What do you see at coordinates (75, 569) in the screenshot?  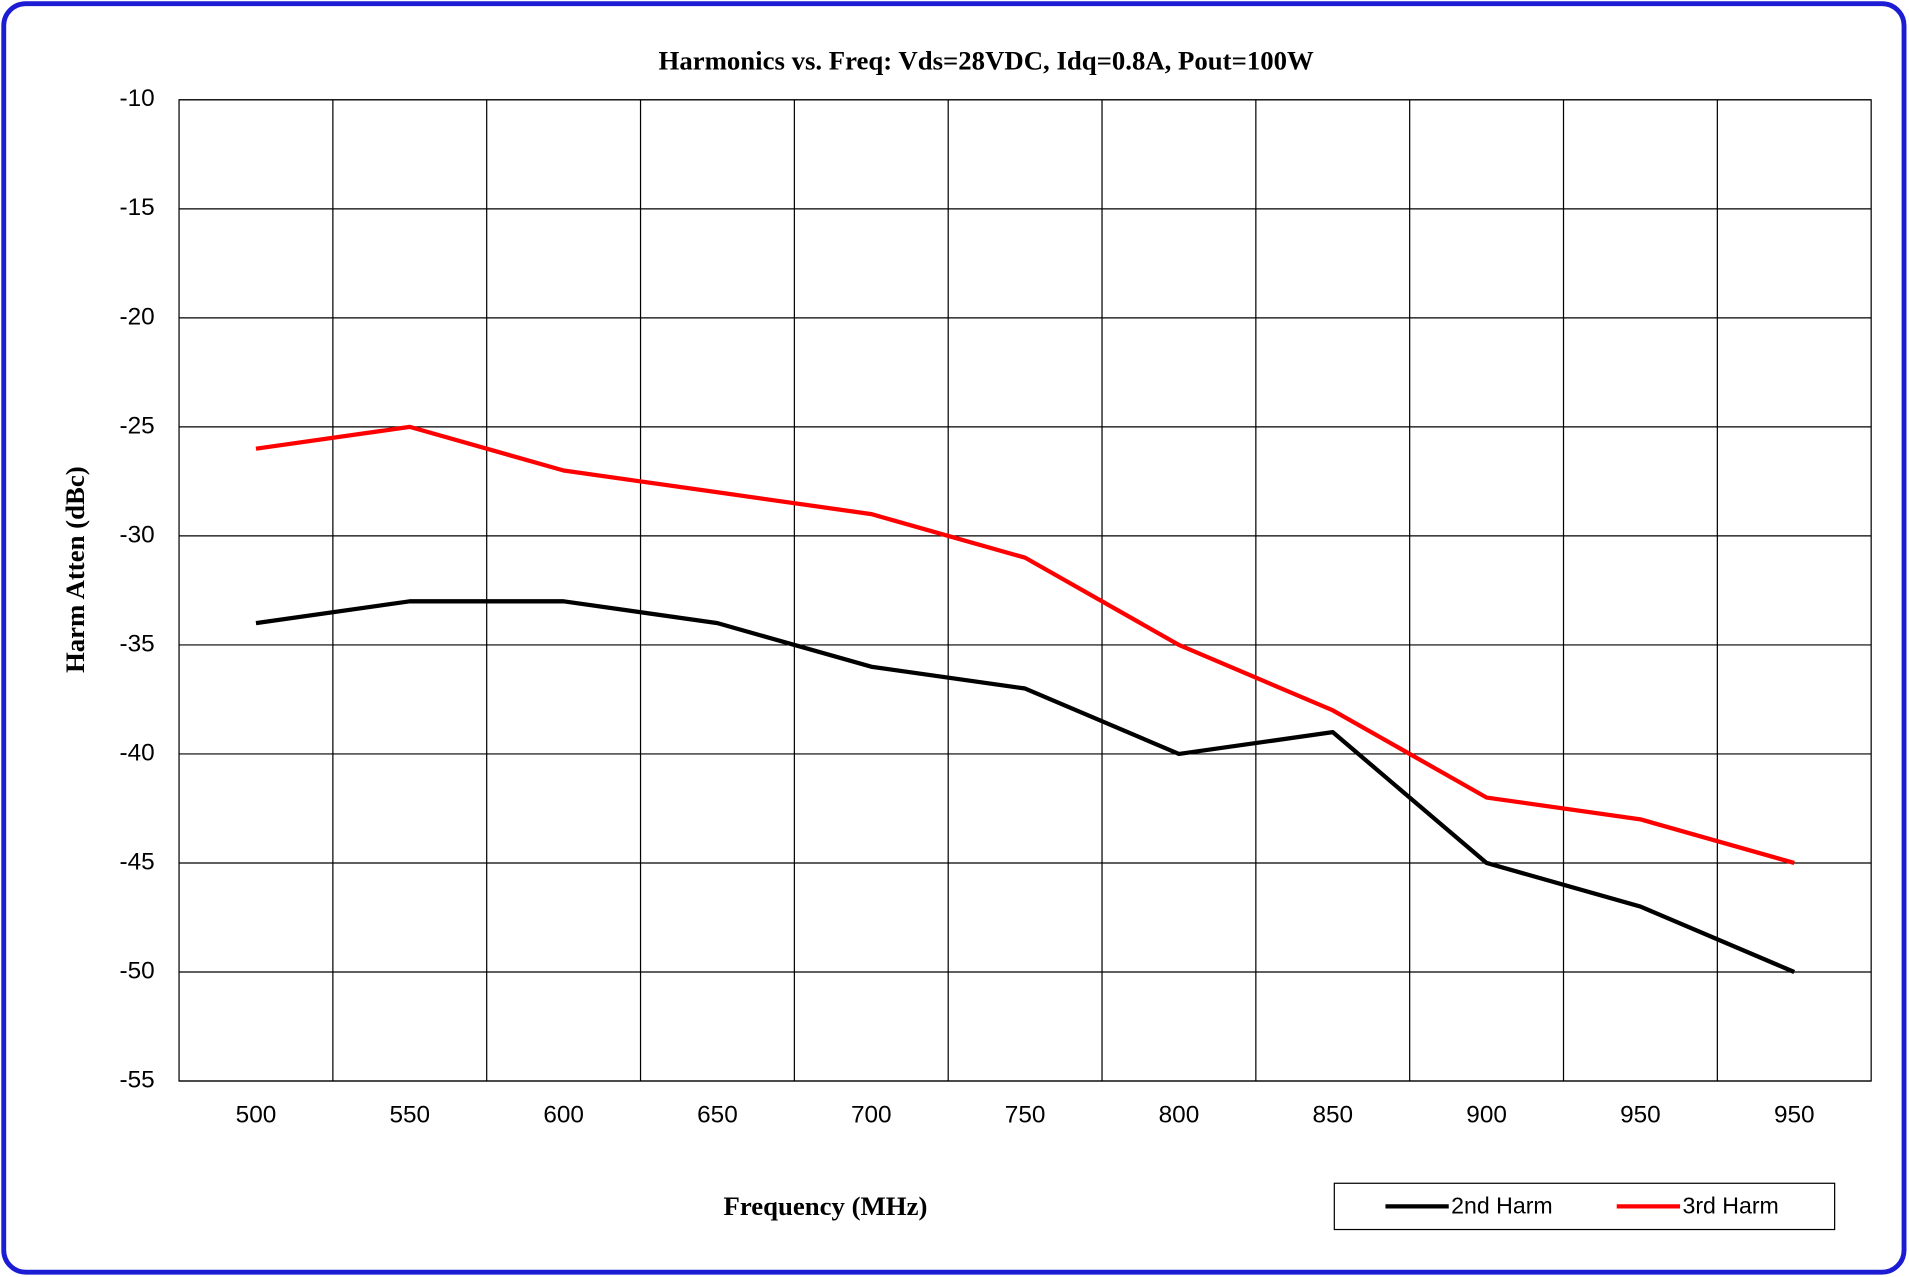 I see `y-axis-label: Harm Atten (dBc)` at bounding box center [75, 569].